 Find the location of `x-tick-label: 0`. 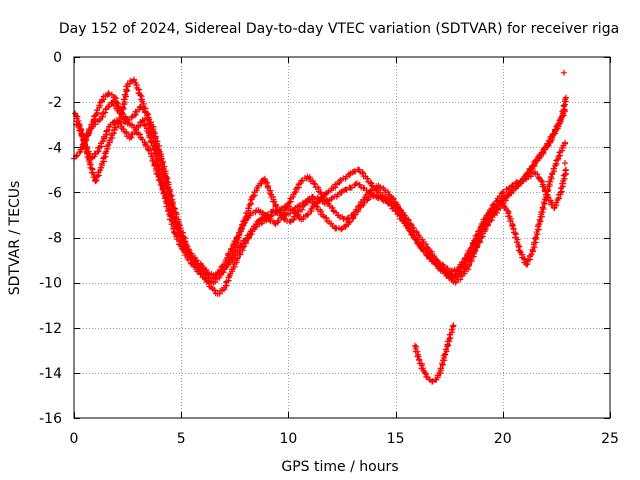

x-tick-label: 0 is located at coordinates (74, 439).